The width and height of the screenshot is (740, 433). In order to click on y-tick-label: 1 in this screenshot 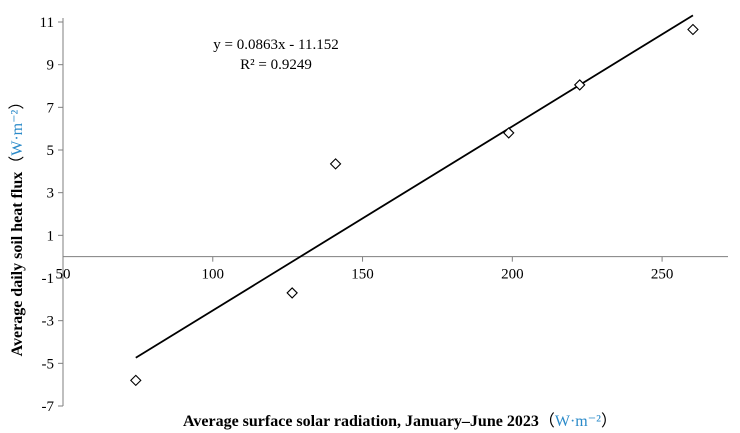, I will do `click(51, 236)`.